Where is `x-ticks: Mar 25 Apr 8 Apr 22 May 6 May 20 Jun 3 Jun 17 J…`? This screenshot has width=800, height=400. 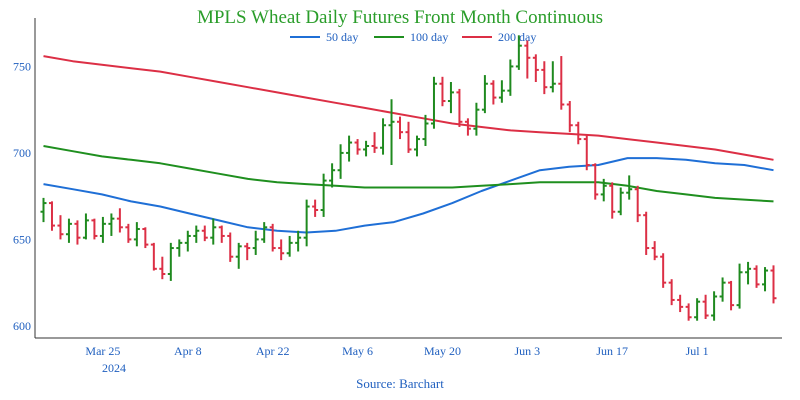
x-ticks: Mar 25 Apr 8 Apr 22 May 6 May 20 Jun 3 Jun 17 J… is located at coordinates (396, 351).